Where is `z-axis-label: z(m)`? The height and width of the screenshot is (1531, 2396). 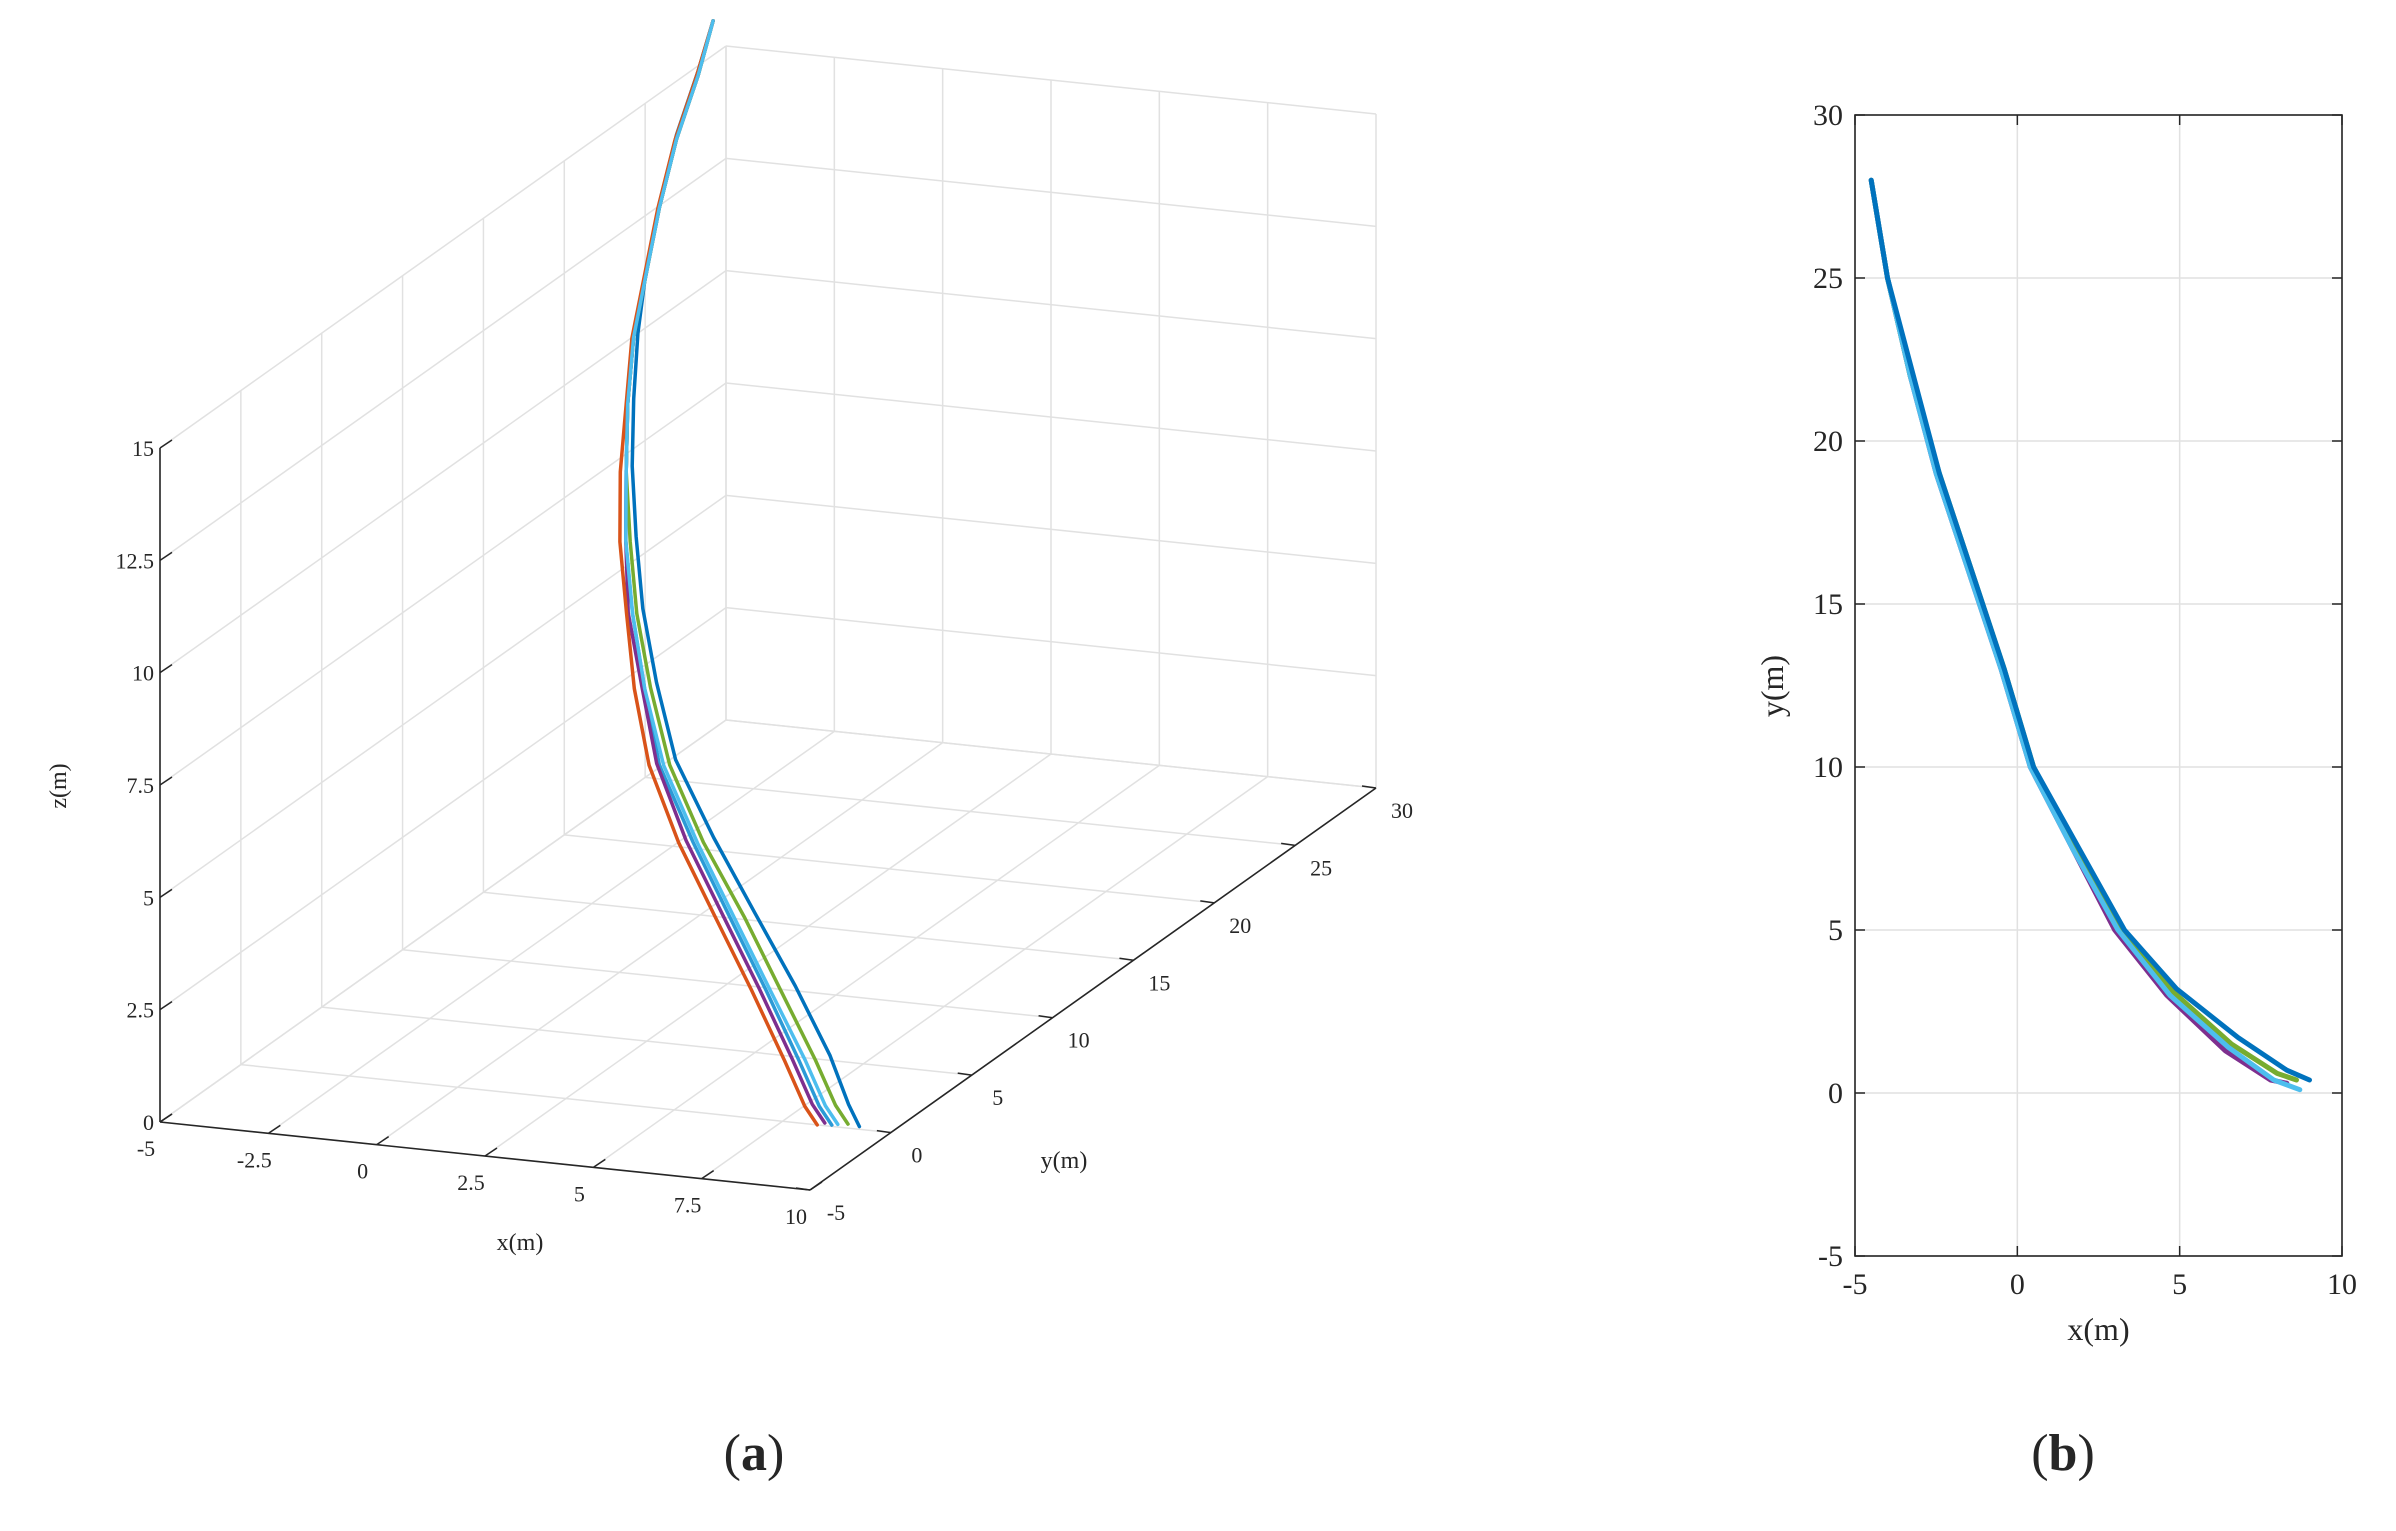 z-axis-label: z(m) is located at coordinates (59, 785).